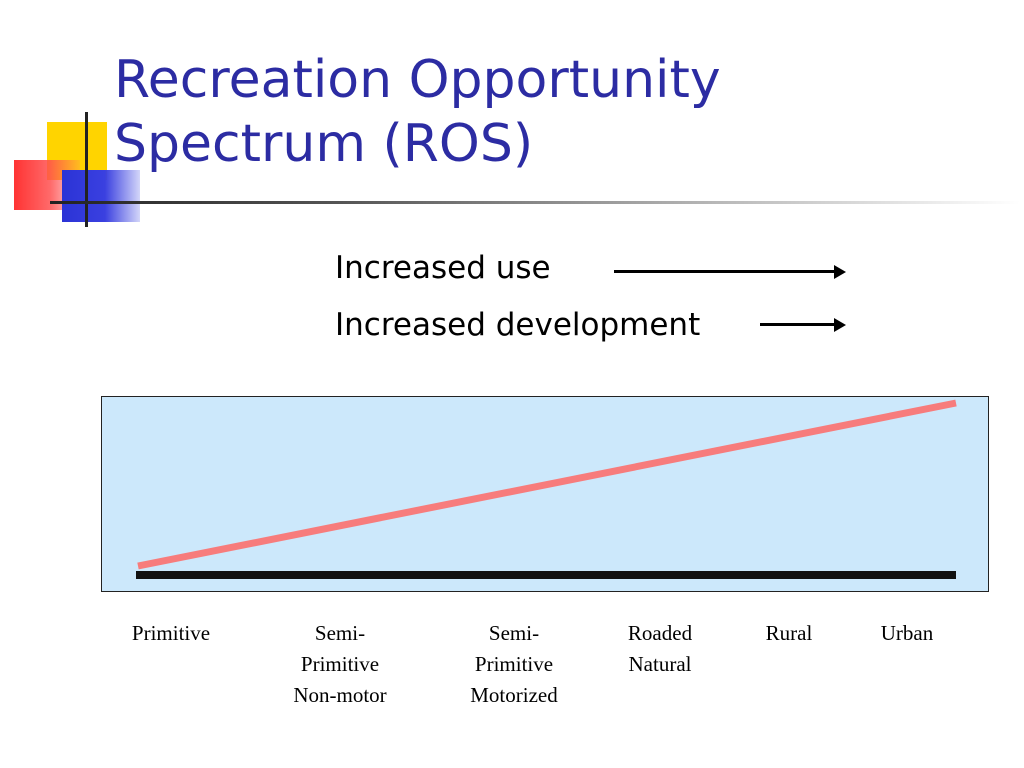 This screenshot has width=1024, height=768. Describe the element at coordinates (535, 202) in the screenshot. I see `title-underline` at that location.